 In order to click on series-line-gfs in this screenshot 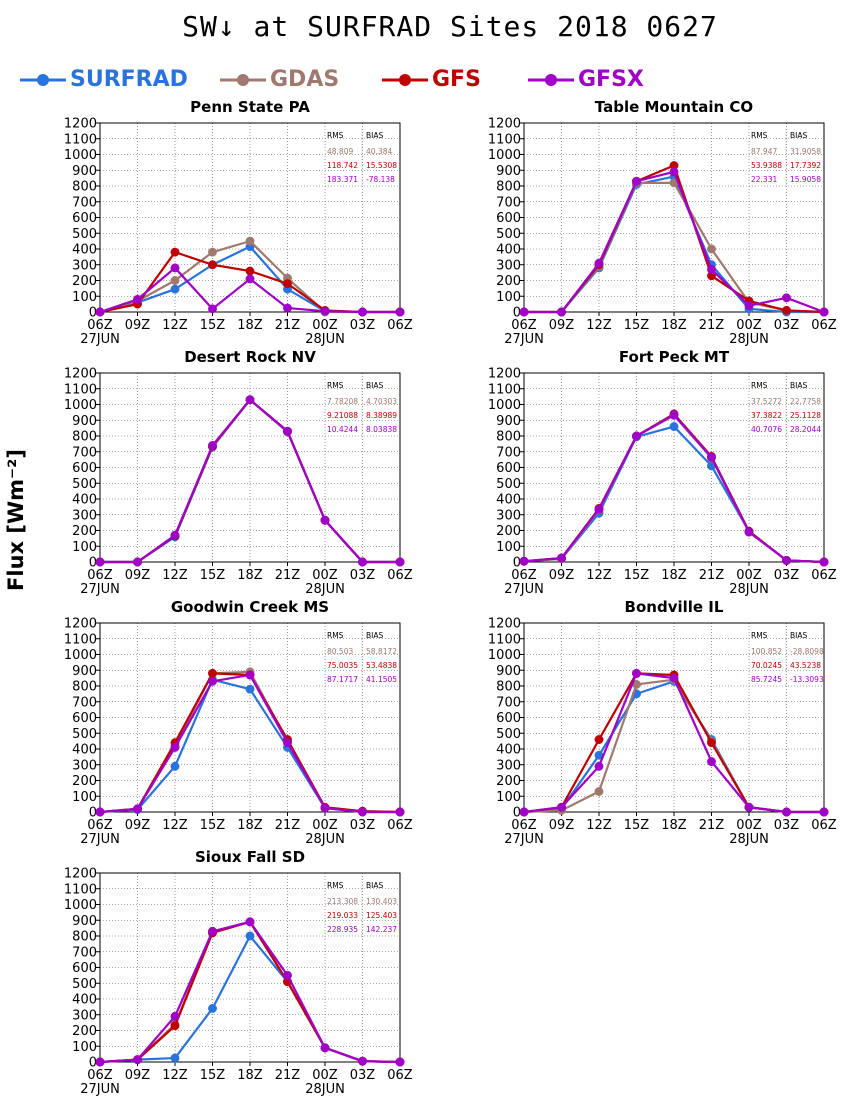, I will do `click(674, 239)`.